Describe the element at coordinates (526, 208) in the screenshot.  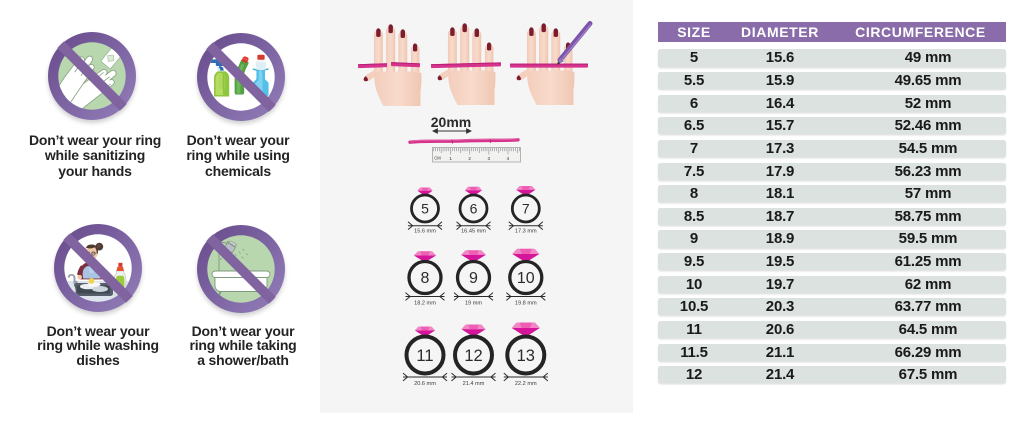
I see `svg-text: 7` at that location.